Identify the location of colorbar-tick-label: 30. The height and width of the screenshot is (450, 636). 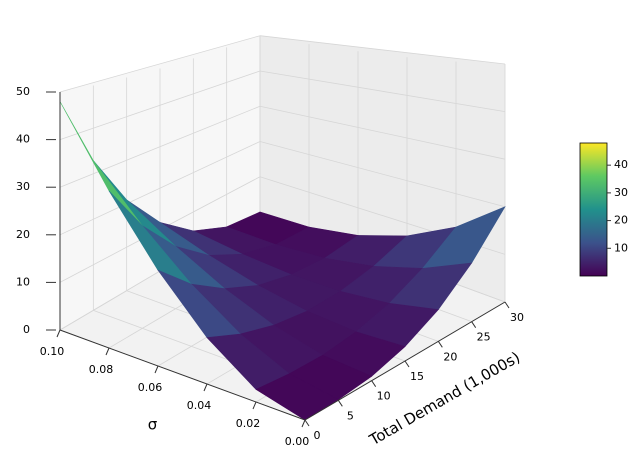
(621, 192).